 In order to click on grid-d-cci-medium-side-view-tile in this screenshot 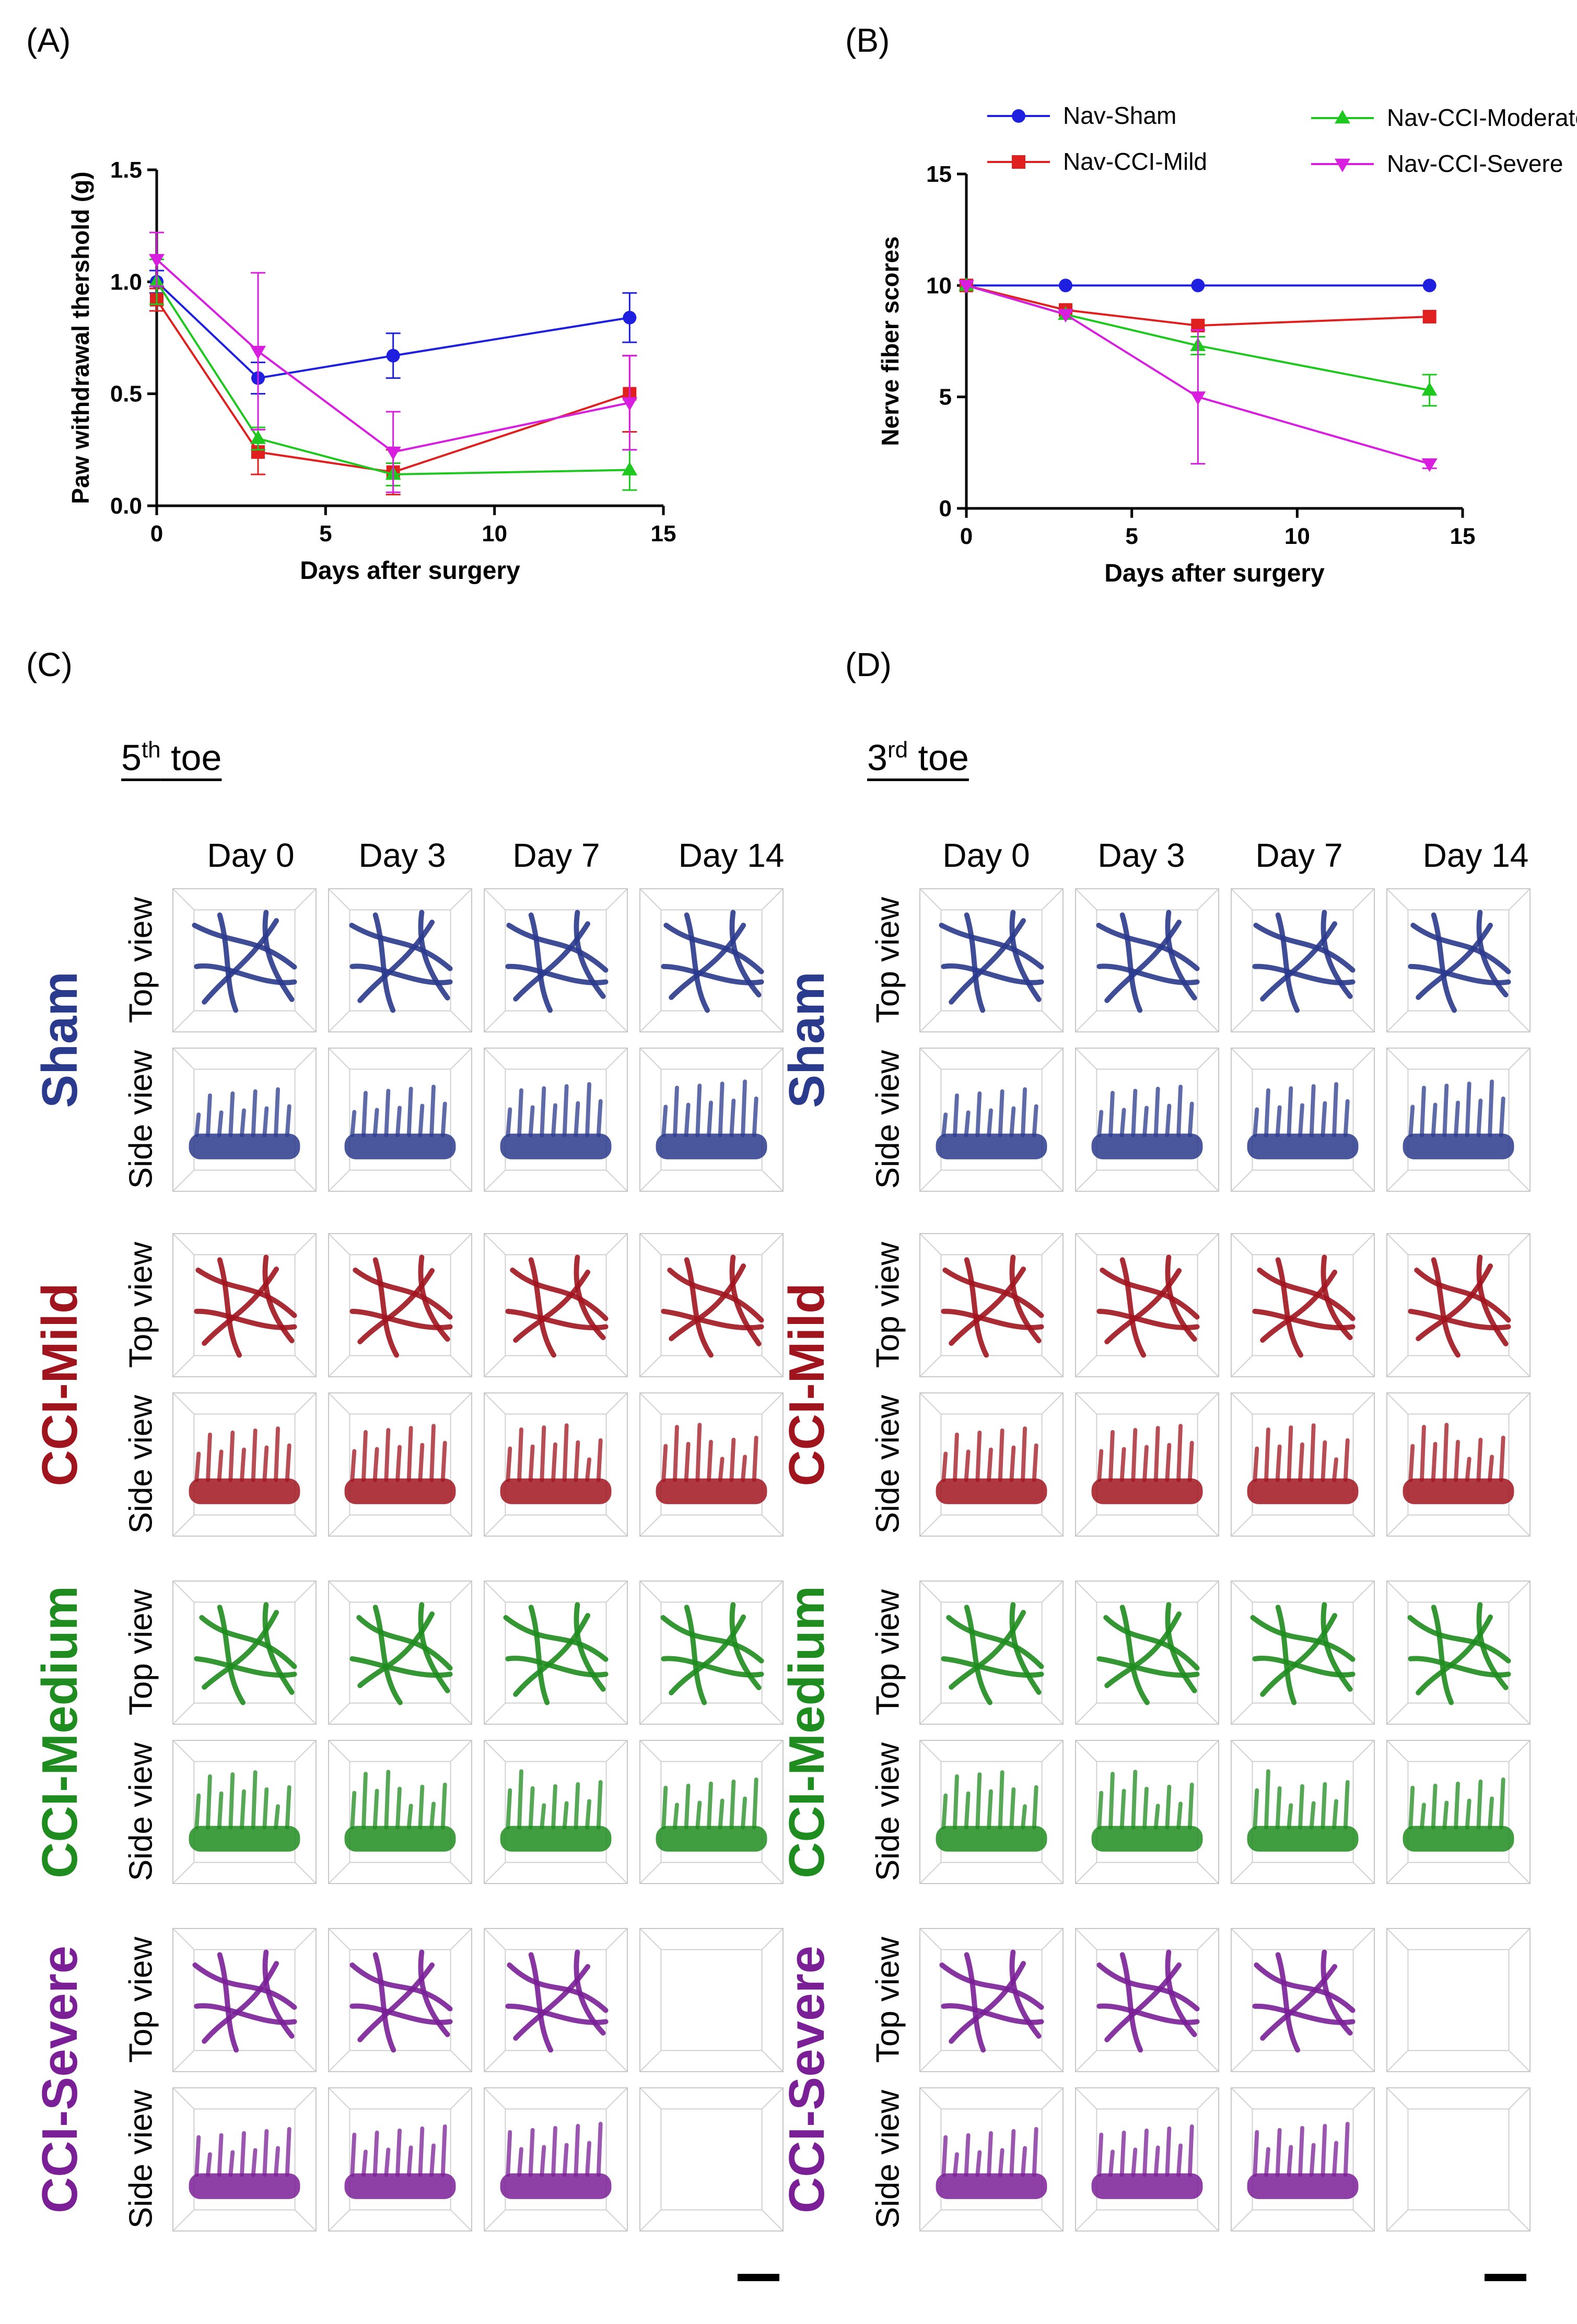, I will do `click(1303, 1812)`.